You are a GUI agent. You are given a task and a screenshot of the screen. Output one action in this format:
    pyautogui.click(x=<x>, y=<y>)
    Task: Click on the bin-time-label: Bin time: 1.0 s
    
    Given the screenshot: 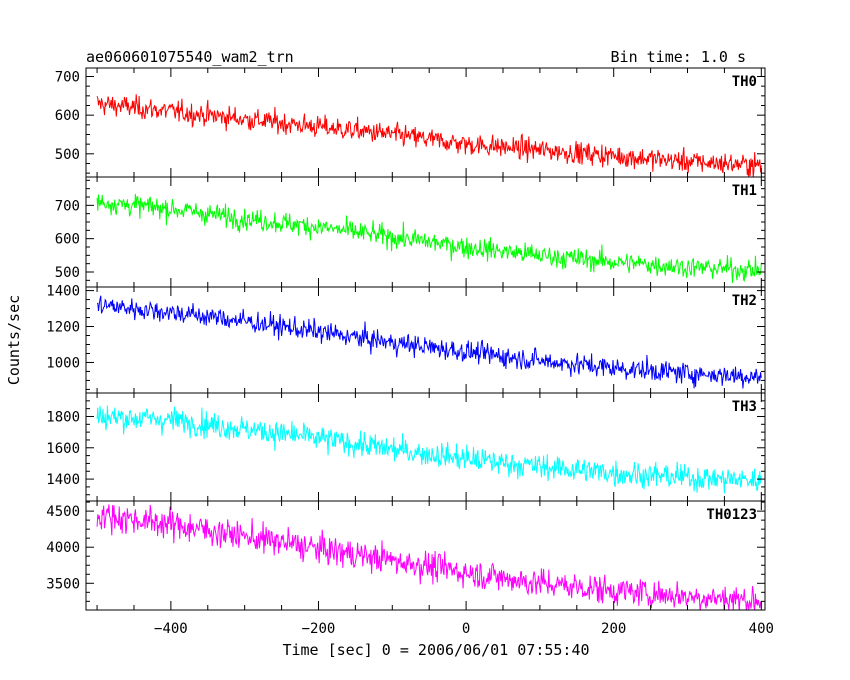 What is the action you would take?
    pyautogui.click(x=678, y=57)
    